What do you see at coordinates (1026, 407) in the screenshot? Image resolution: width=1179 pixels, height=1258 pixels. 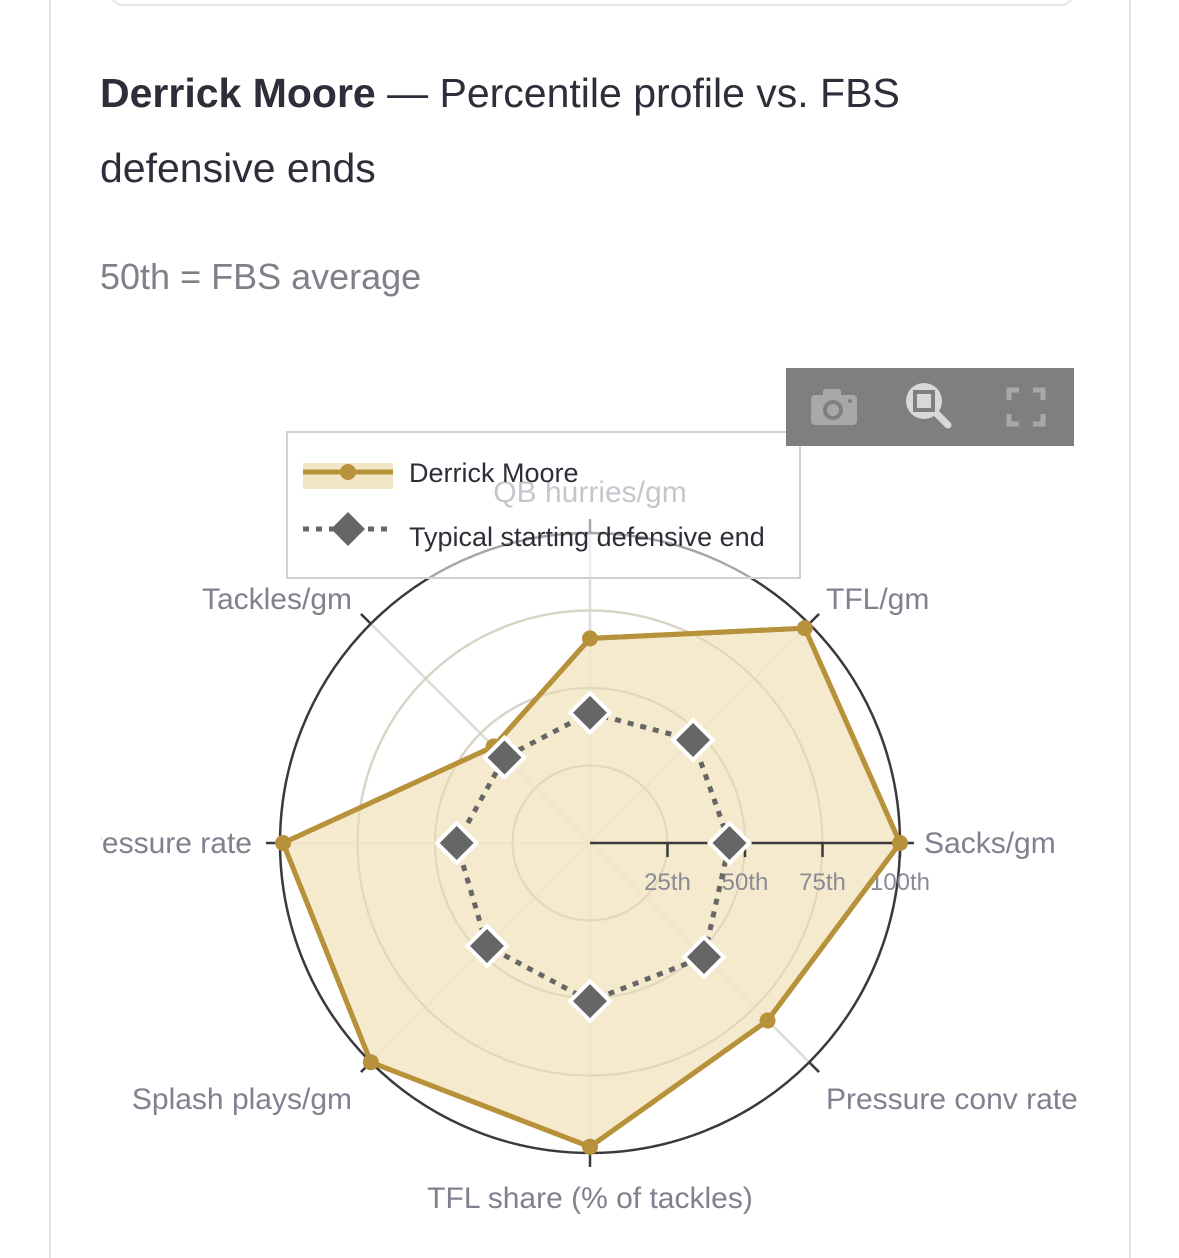 I see `fullscreen-icon` at bounding box center [1026, 407].